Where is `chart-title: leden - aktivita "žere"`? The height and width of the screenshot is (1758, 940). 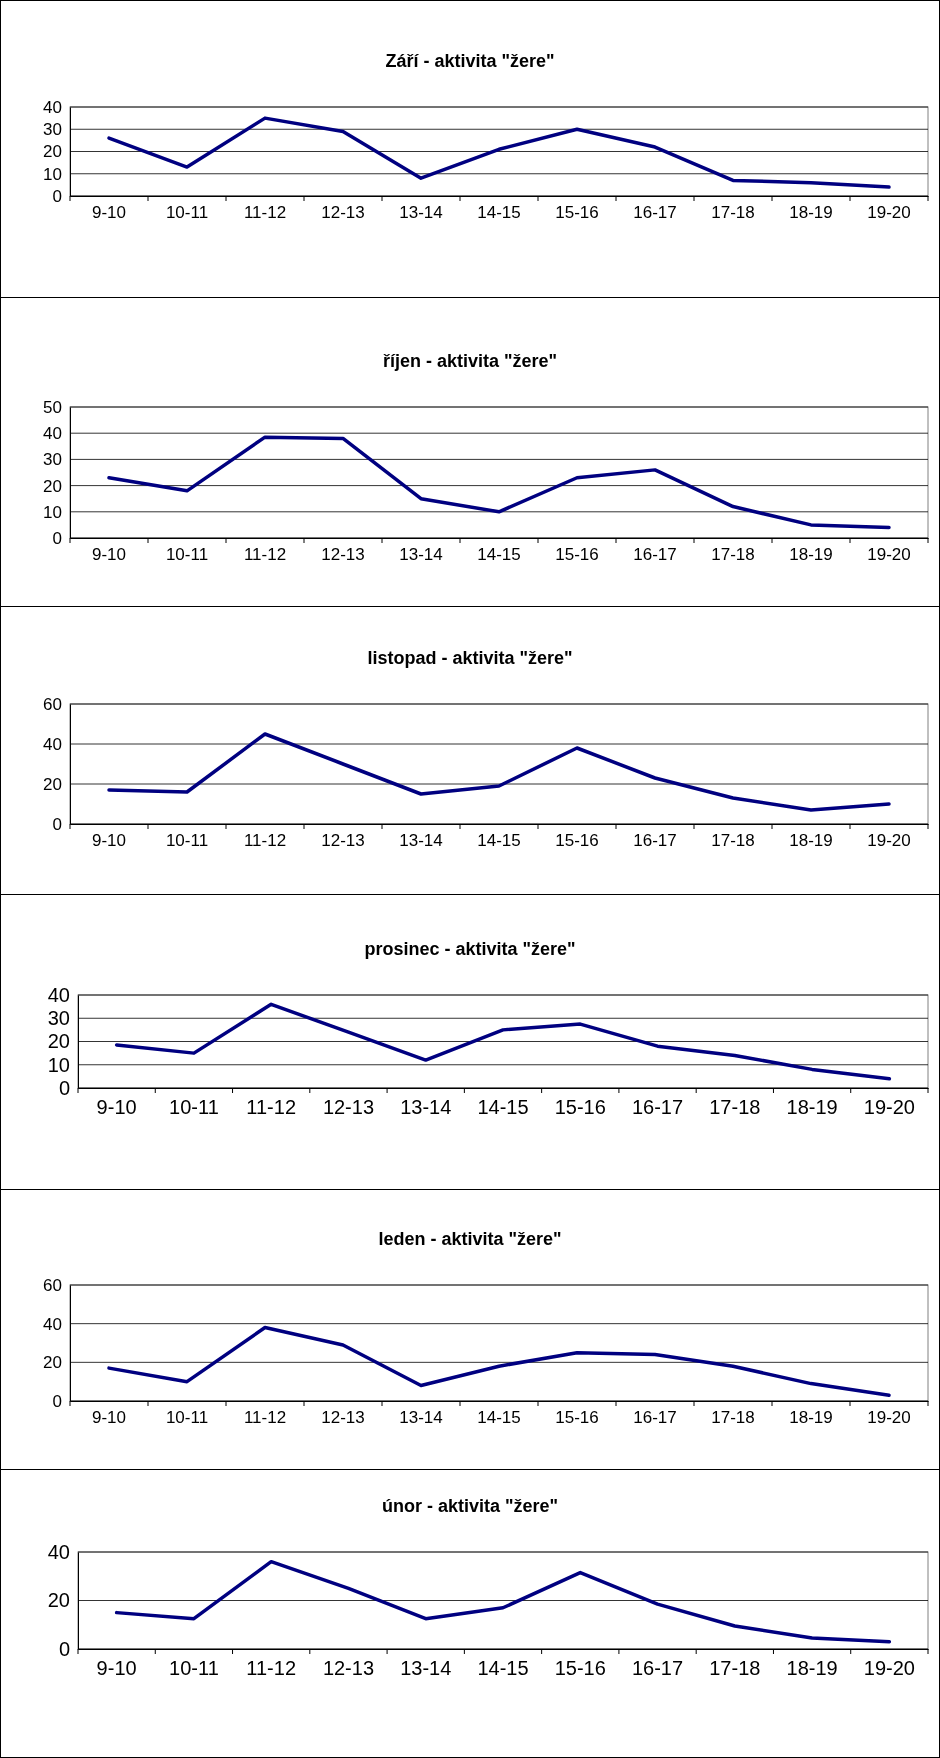 chart-title: leden - aktivita "žere" is located at coordinates (470, 1239).